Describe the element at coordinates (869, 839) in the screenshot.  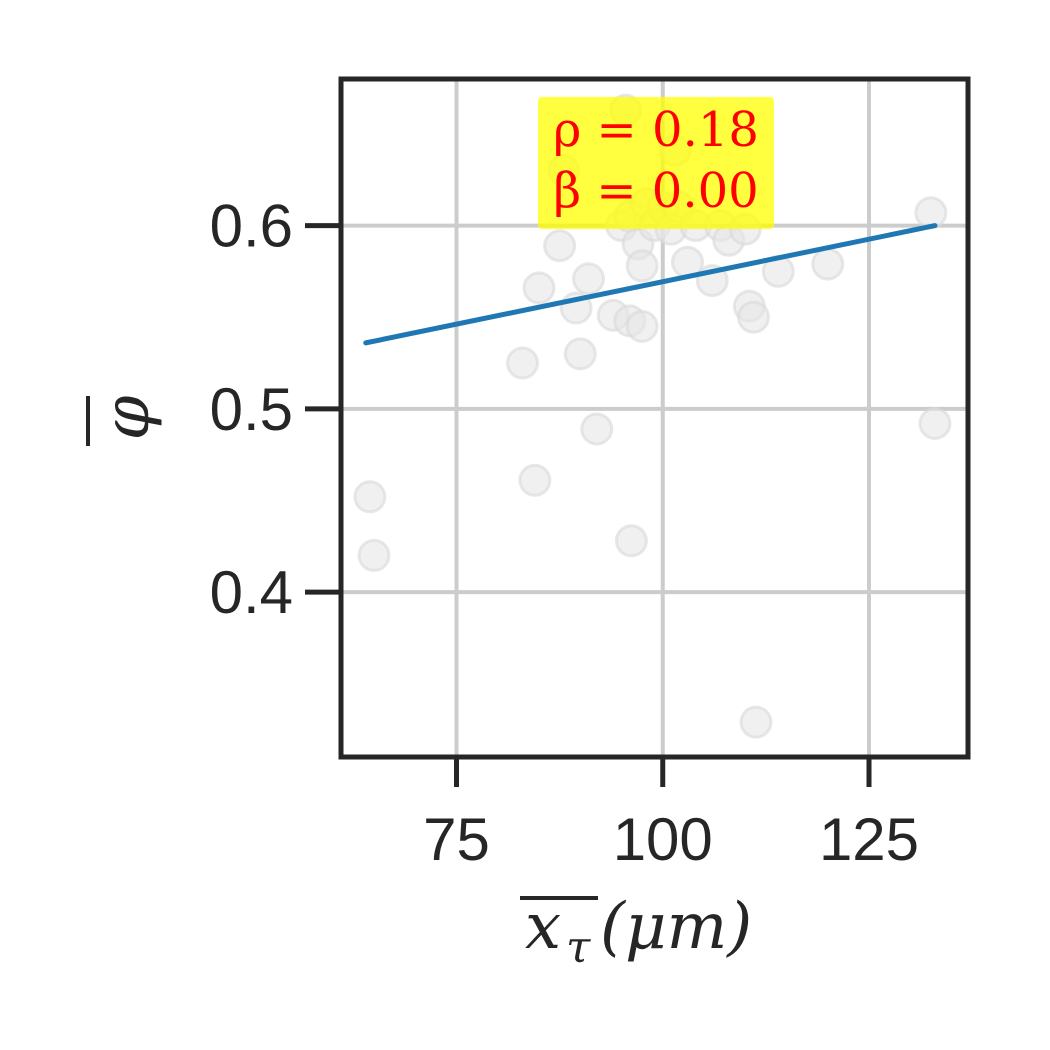
I see `x-tick-label: 125` at that location.